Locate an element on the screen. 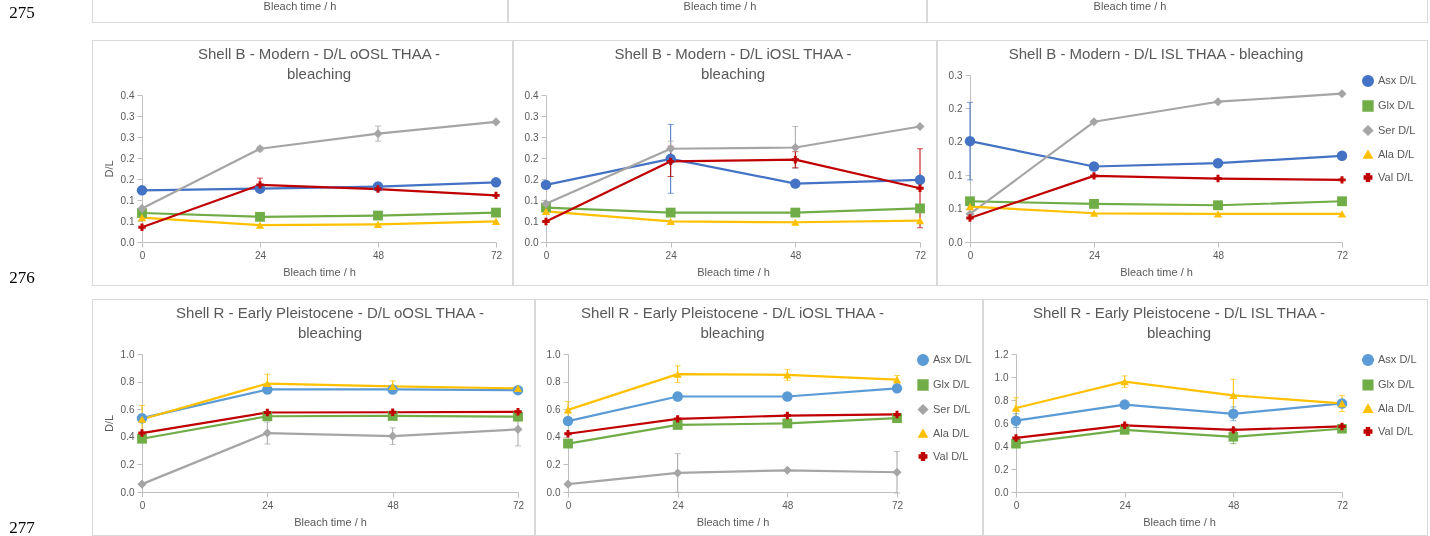  y-axis-title: D/L is located at coordinates (108, 423).